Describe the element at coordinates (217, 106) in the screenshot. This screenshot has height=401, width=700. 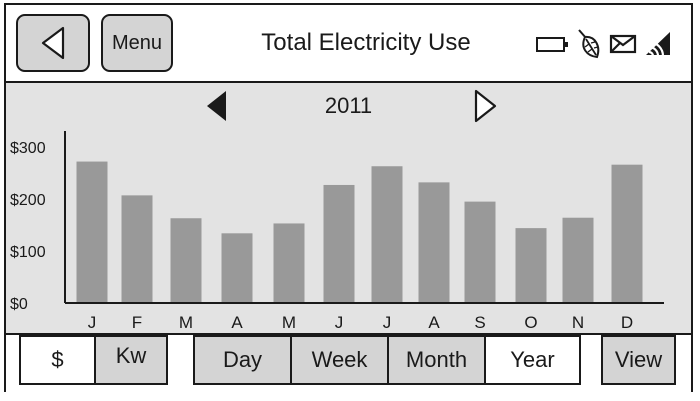
I see `filled-triangle-left-icon` at that location.